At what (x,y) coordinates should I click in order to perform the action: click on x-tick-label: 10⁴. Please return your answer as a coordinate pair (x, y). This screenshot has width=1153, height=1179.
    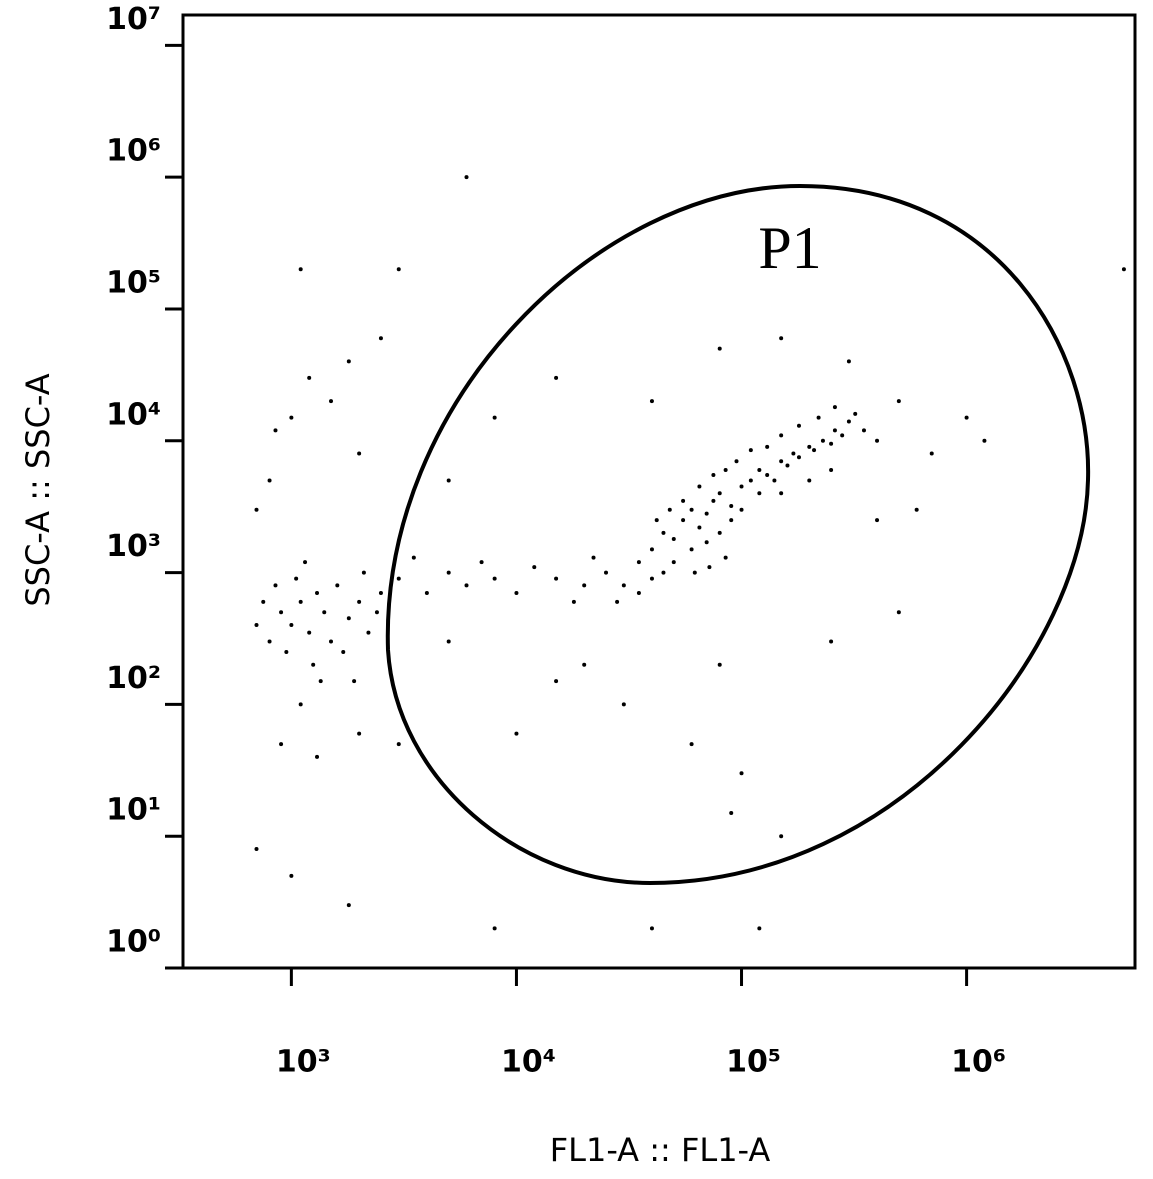
    Looking at the image, I should click on (528, 1062).